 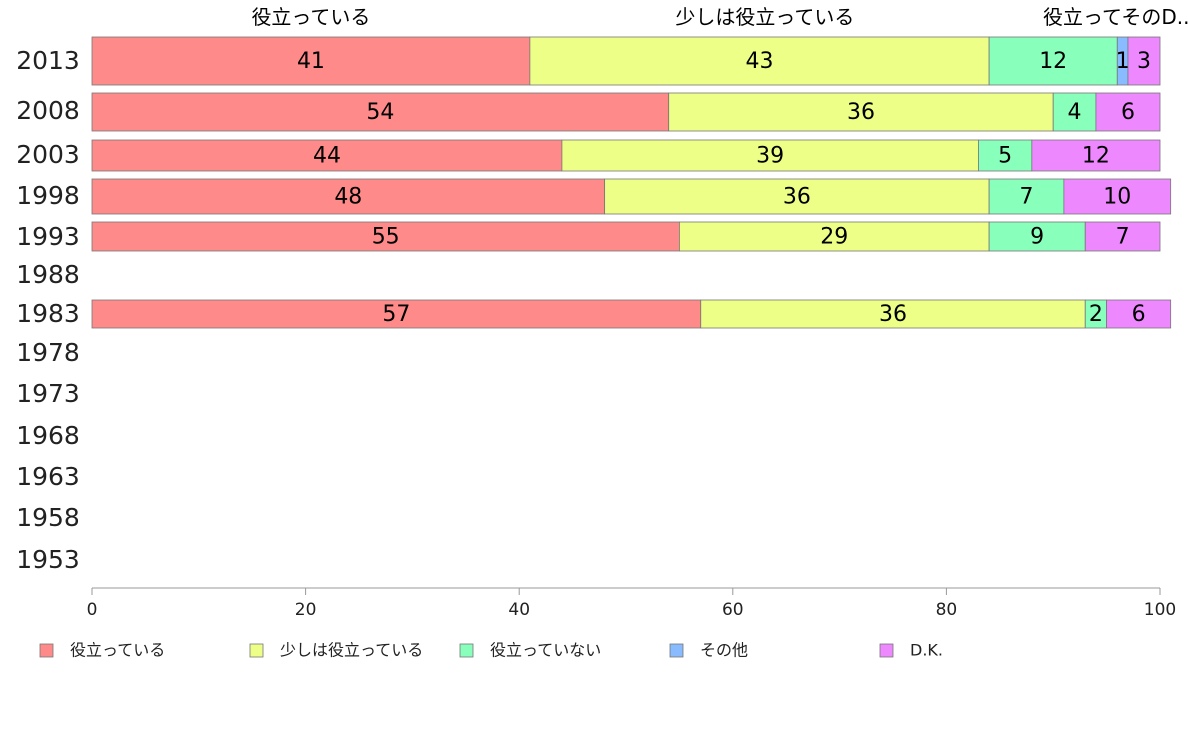 I want to click on top-label-0: 役立っている, so click(x=310, y=17).